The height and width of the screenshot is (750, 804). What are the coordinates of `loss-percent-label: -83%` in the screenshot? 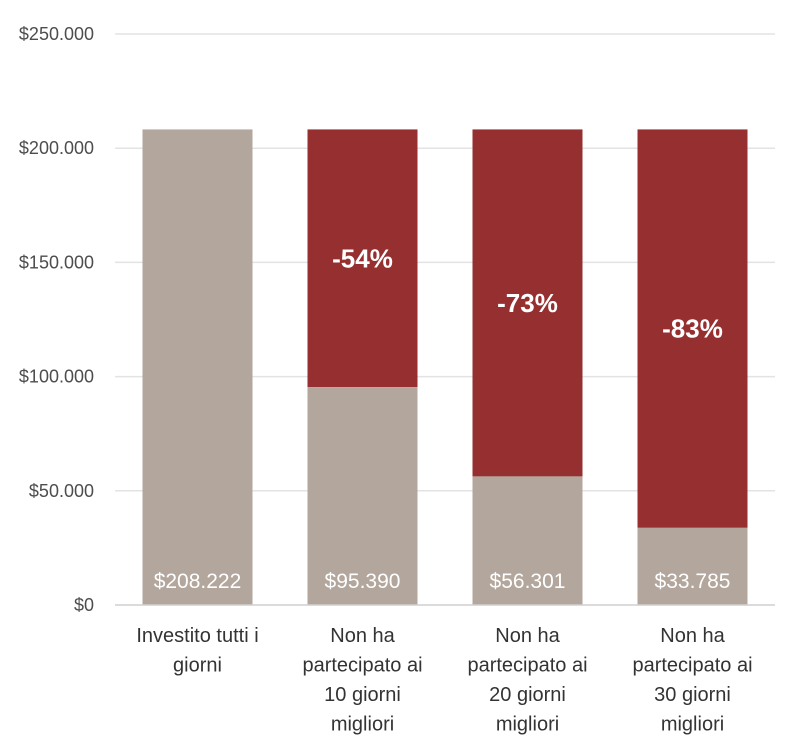 It's located at (692, 329).